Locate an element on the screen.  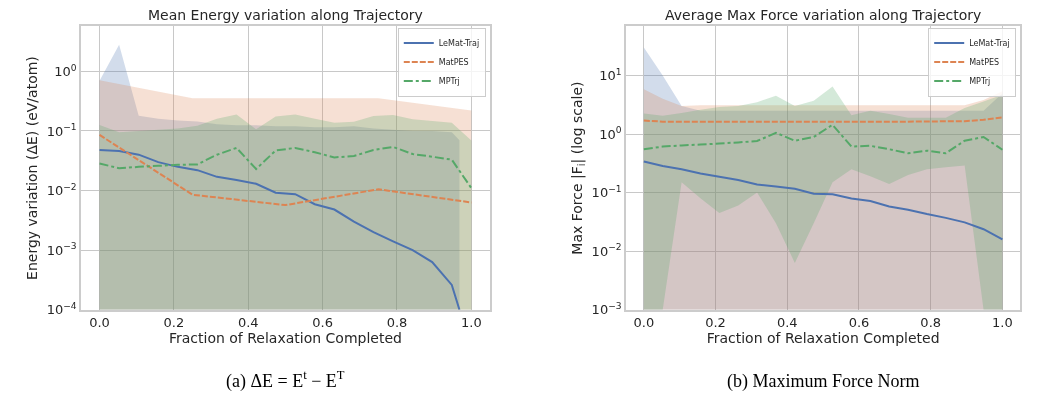
y-tick-label: 10$^{−4}$ is located at coordinates (61, 309).